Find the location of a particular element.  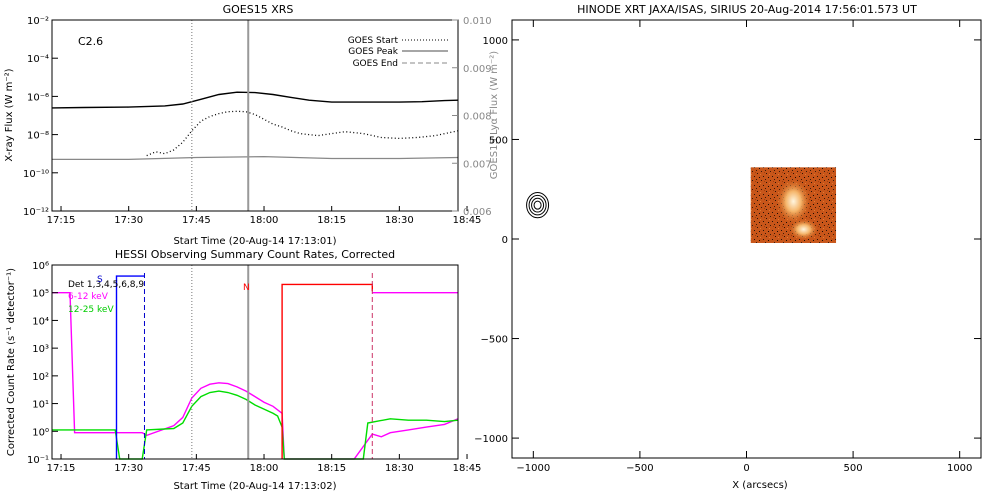

y-tick-label: 10⁵ is located at coordinates (40, 294).